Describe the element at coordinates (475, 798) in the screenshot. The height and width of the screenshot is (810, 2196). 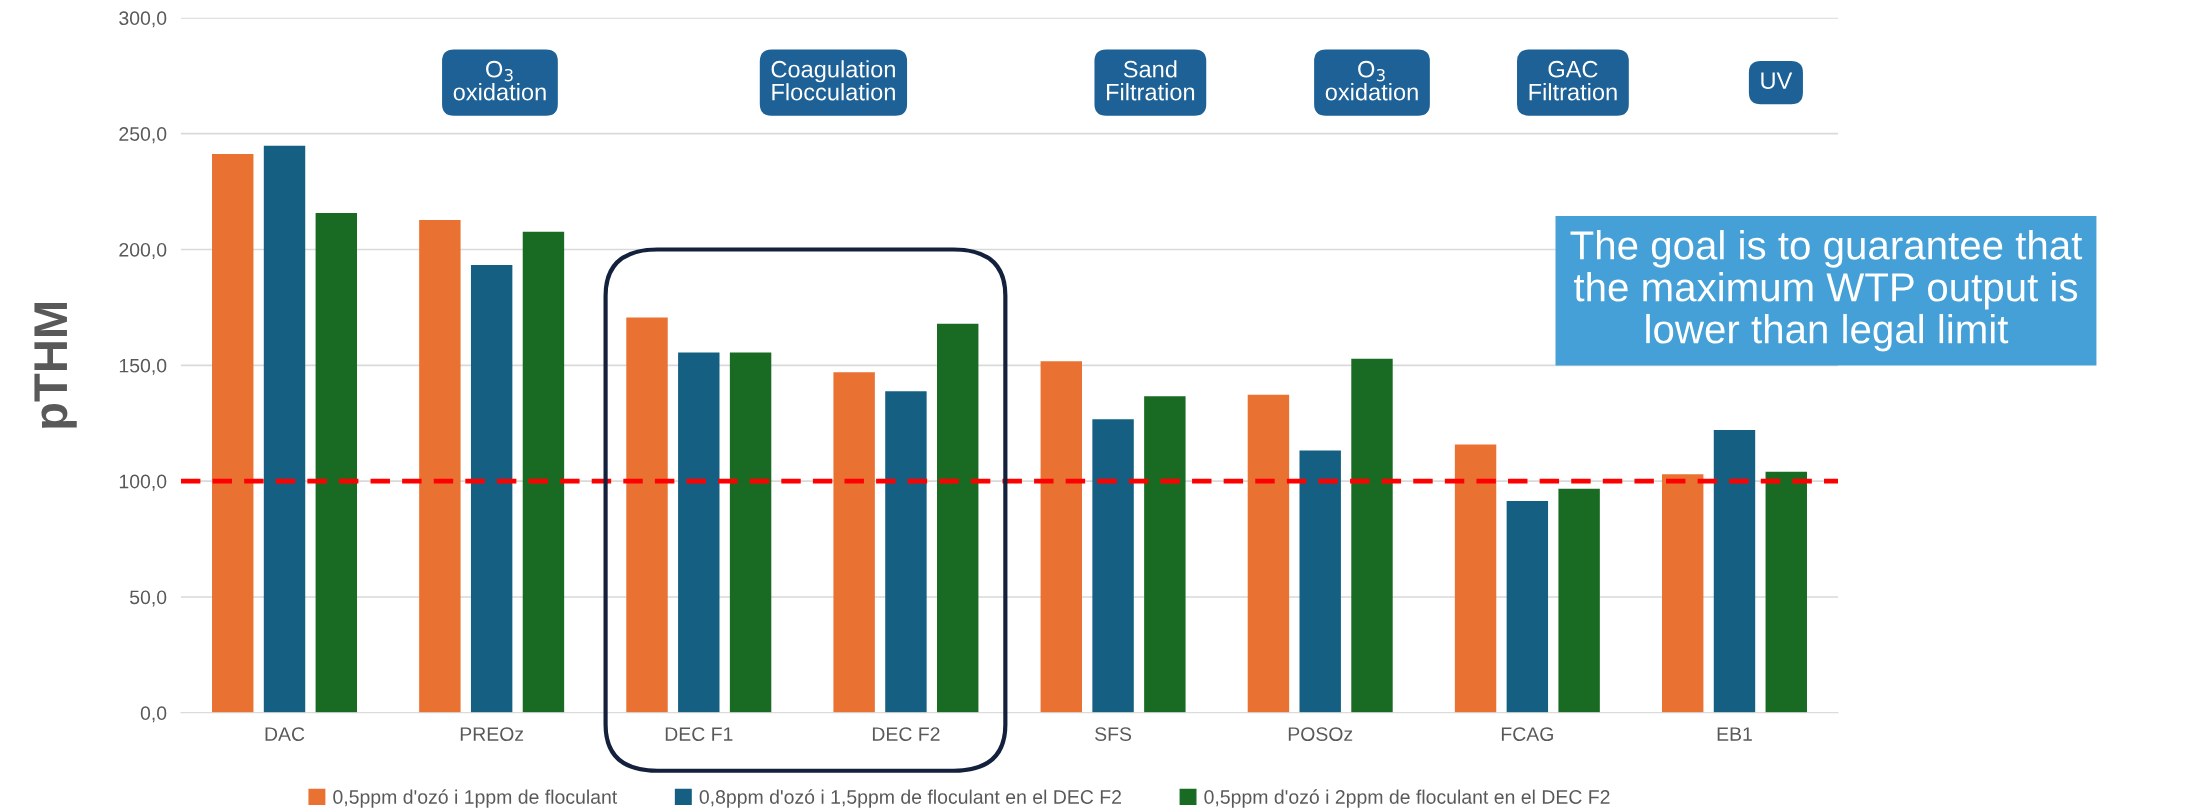
I see `legend-label: 0,5ppm d'ozó i 1ppm de floculant` at that location.